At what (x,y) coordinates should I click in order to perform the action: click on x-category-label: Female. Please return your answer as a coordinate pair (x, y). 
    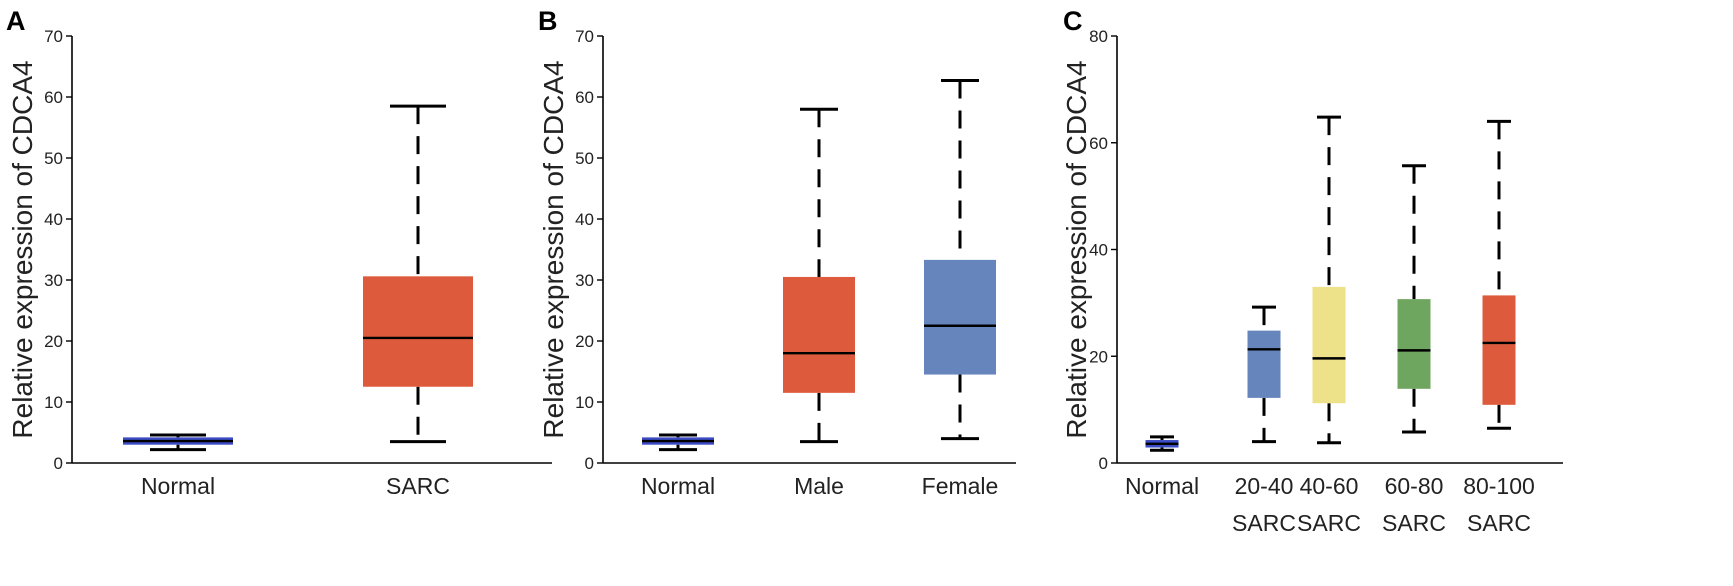
    Looking at the image, I should click on (960, 486).